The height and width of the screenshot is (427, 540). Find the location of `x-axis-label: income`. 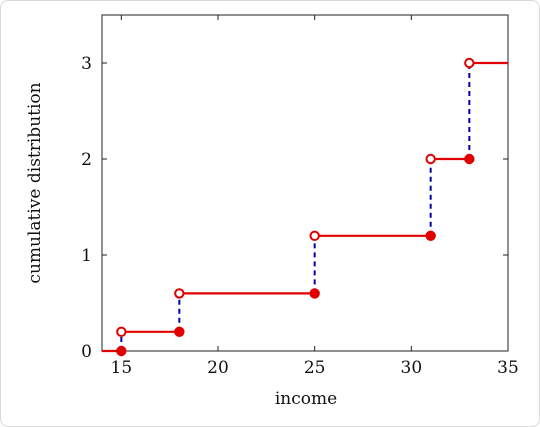

x-axis-label: income is located at coordinates (306, 399).